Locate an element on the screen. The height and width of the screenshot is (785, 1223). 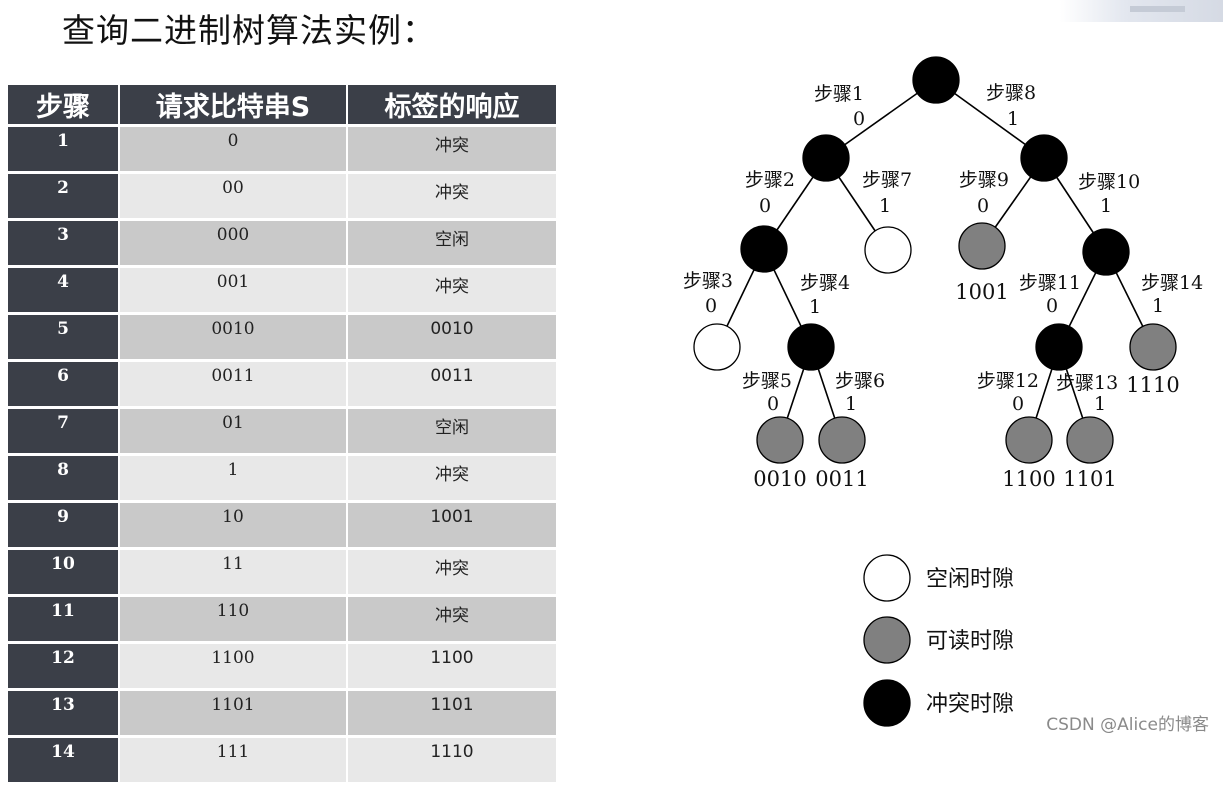
table-row: 7 01 空闲 is located at coordinates (282, 431).